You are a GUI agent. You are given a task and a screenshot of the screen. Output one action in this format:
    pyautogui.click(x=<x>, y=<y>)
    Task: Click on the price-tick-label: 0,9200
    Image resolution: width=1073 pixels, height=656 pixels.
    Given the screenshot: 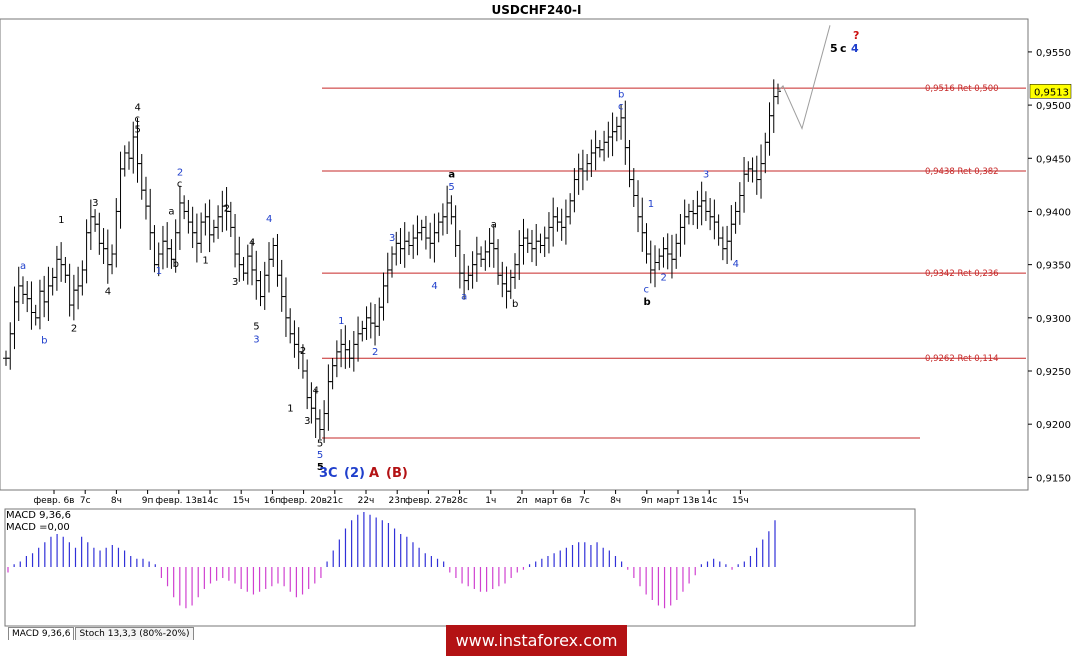 What is the action you would take?
    pyautogui.click(x=1053, y=425)
    